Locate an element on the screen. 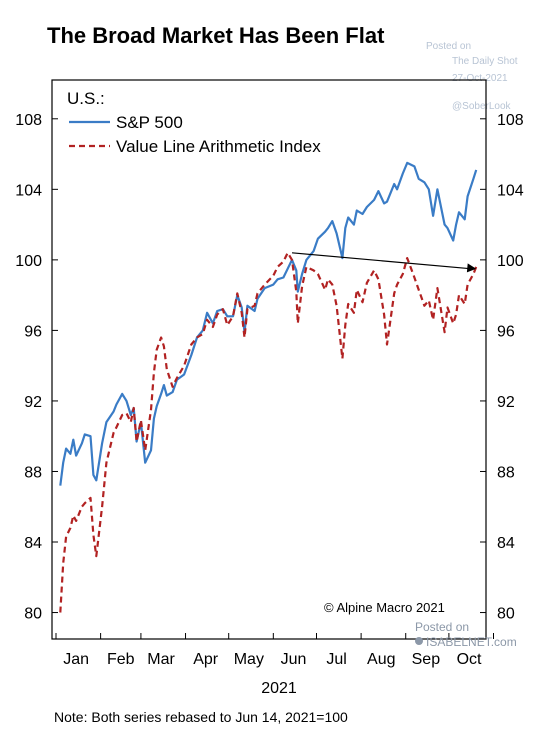  isabelnet-logo-icon is located at coordinates (419, 641).